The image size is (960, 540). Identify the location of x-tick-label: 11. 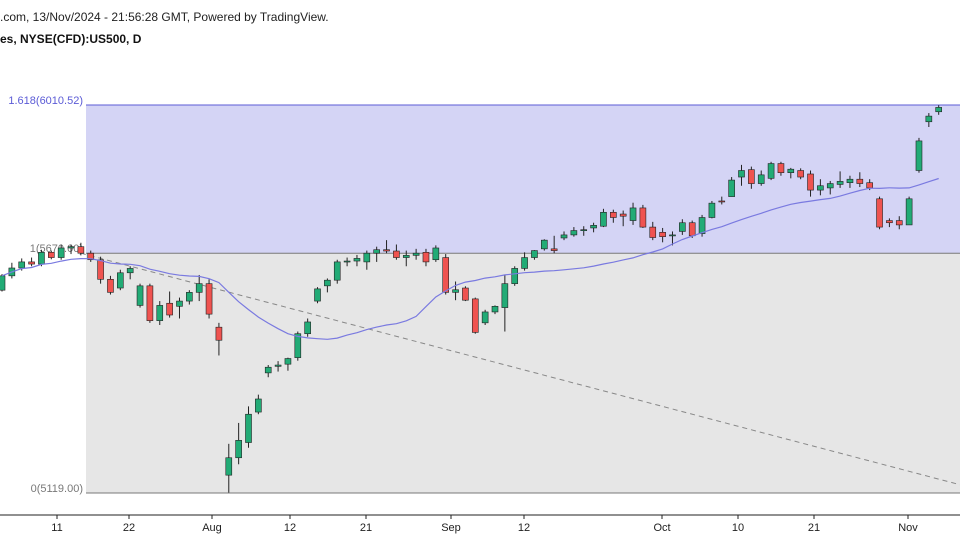
(56, 528).